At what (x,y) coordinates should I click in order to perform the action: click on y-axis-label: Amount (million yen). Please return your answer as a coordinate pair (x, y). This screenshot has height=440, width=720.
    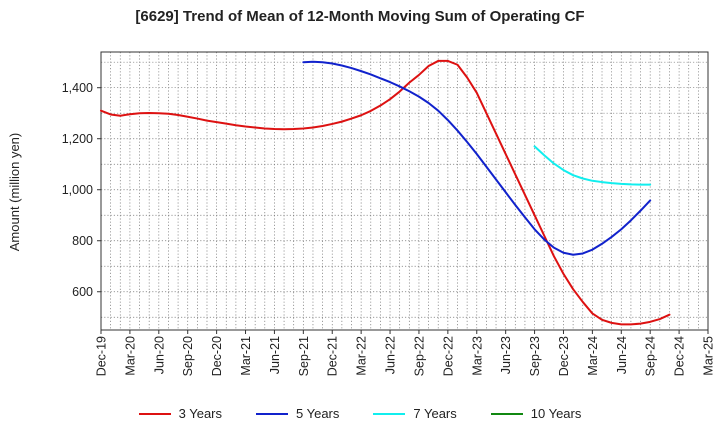
    Looking at the image, I should click on (14, 192).